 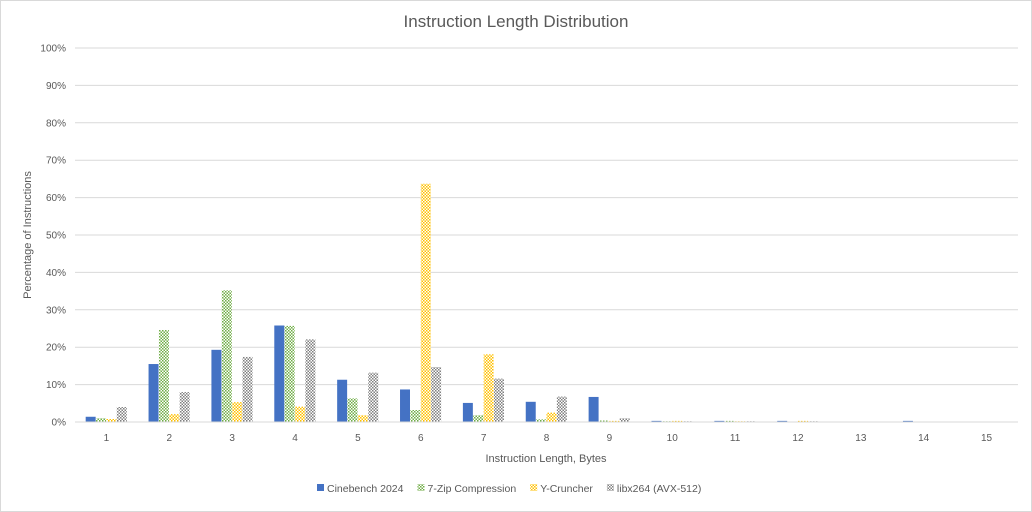 I want to click on x-tick-label: 2, so click(x=170, y=438).